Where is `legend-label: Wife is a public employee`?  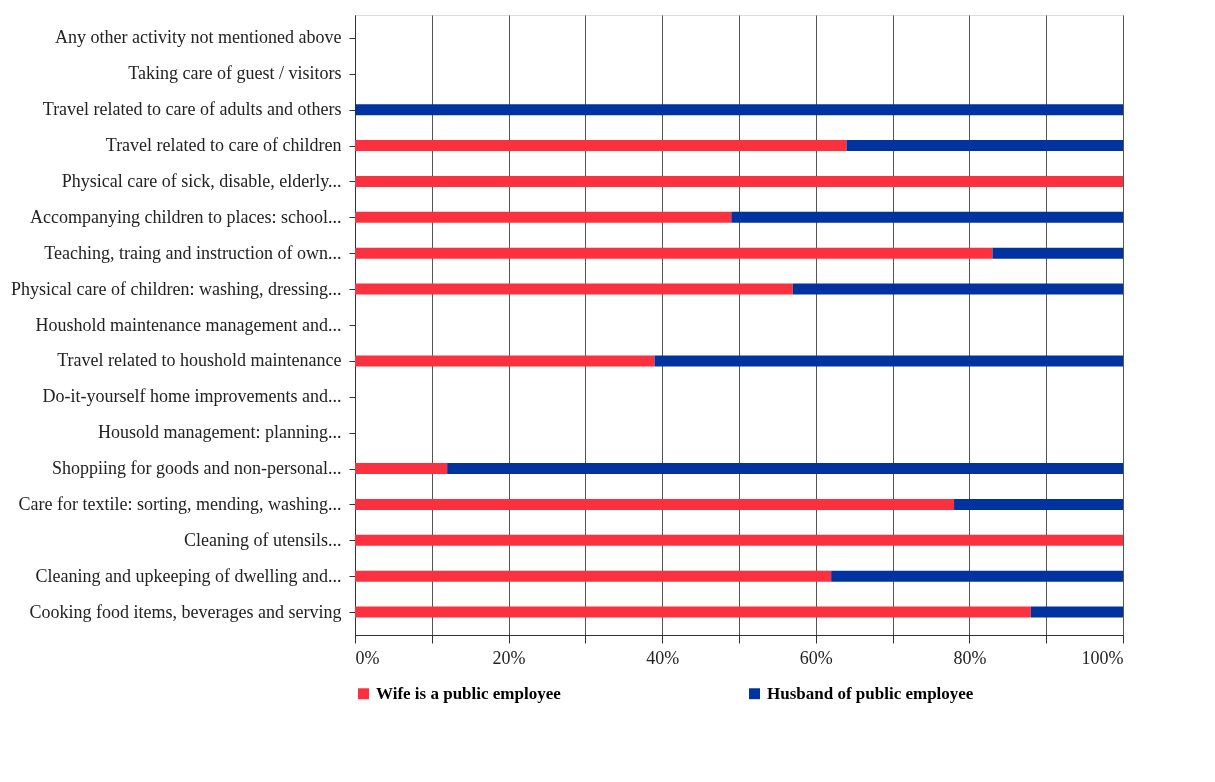 legend-label: Wife is a public employee is located at coordinates (469, 693).